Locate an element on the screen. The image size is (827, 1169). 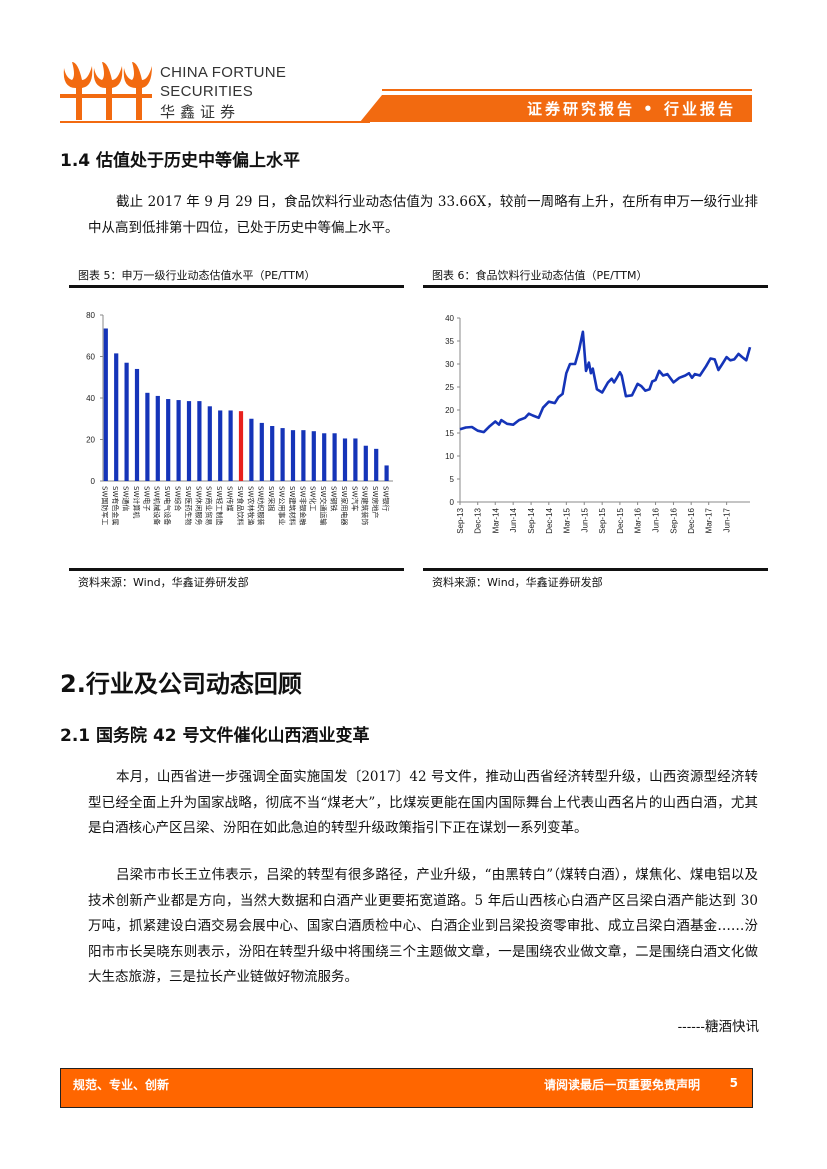
x-tick-label: Dec-15 is located at coordinates (620, 520).